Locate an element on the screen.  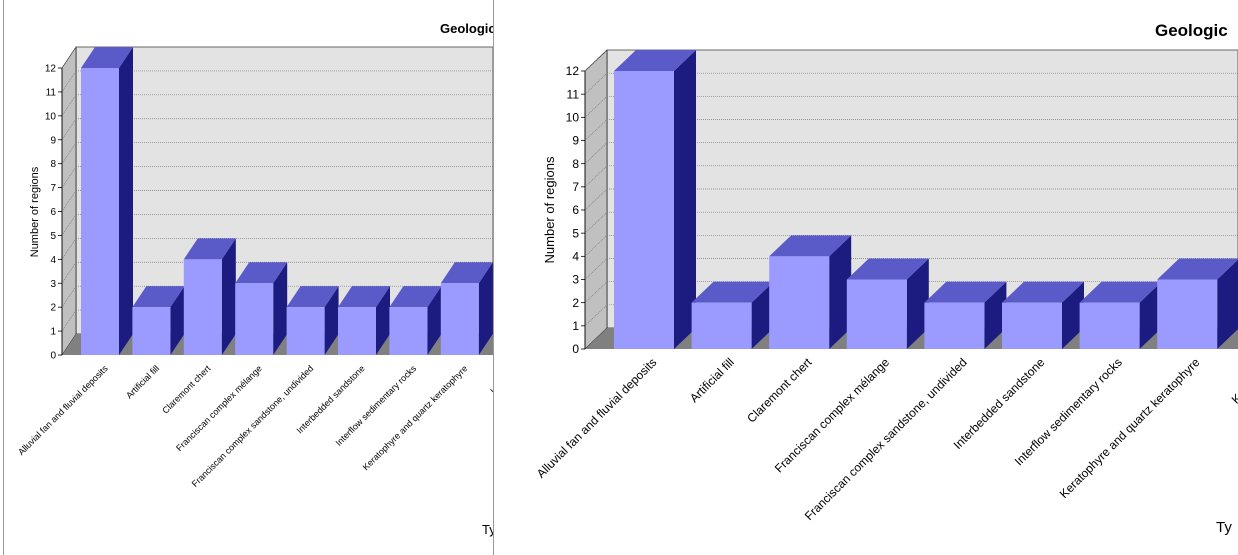
panel-divider-left is located at coordinates (3, 277).